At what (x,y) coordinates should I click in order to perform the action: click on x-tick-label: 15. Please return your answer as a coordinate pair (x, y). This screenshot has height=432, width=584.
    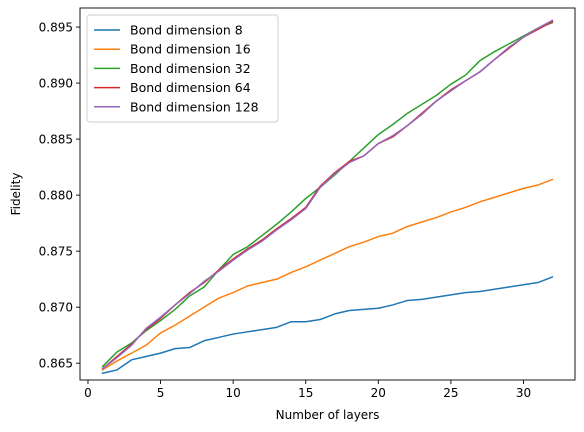
    Looking at the image, I should click on (305, 393).